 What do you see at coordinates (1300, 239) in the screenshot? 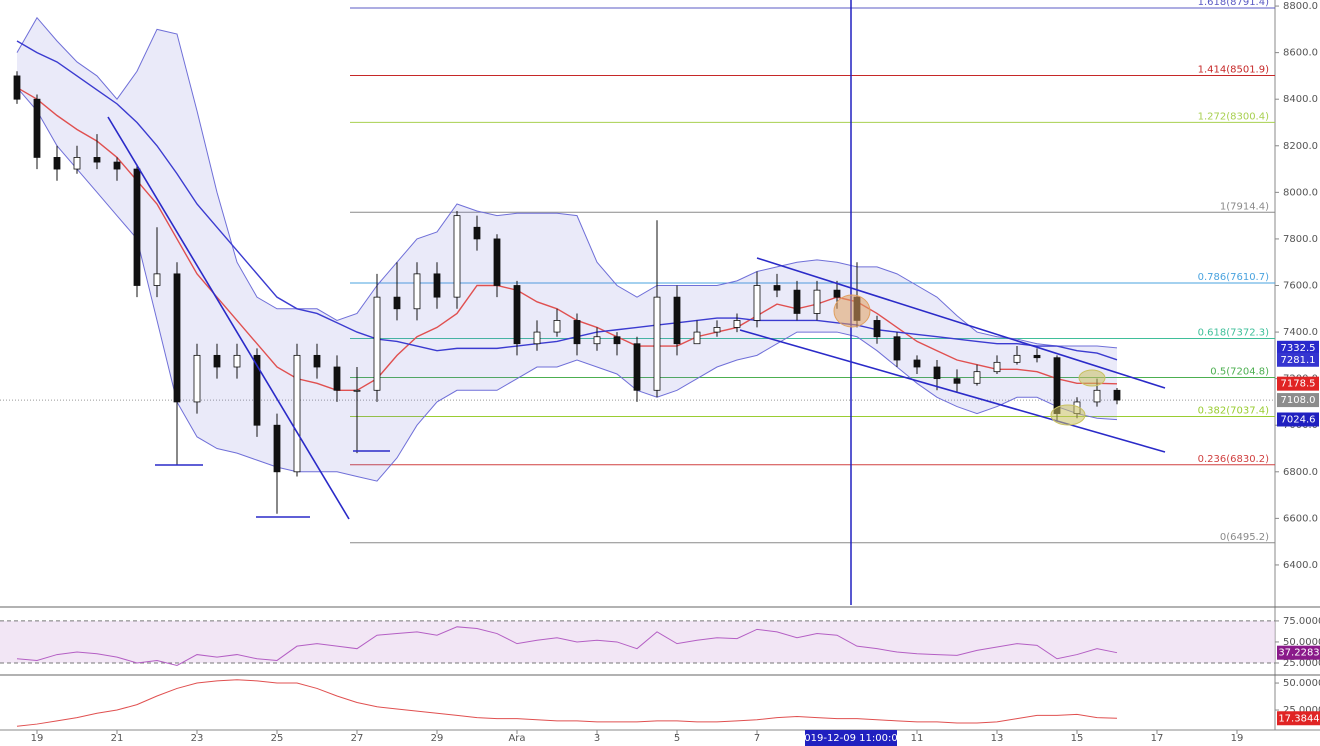
I see `y-tick-label: 7800.0` at bounding box center [1300, 239].